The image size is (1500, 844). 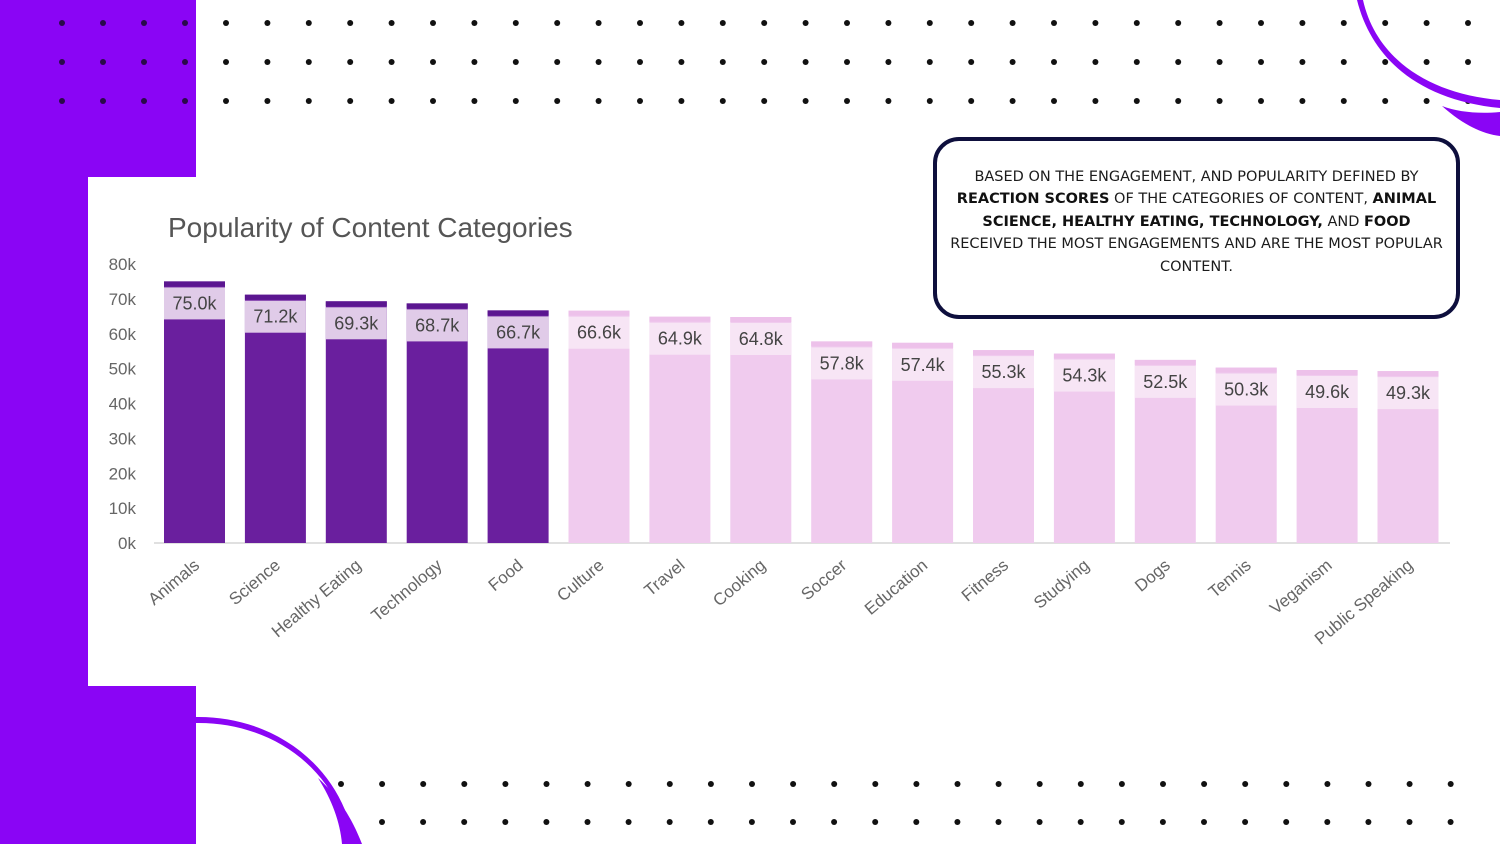 I want to click on data-label: 54.3k, so click(x=1084, y=376).